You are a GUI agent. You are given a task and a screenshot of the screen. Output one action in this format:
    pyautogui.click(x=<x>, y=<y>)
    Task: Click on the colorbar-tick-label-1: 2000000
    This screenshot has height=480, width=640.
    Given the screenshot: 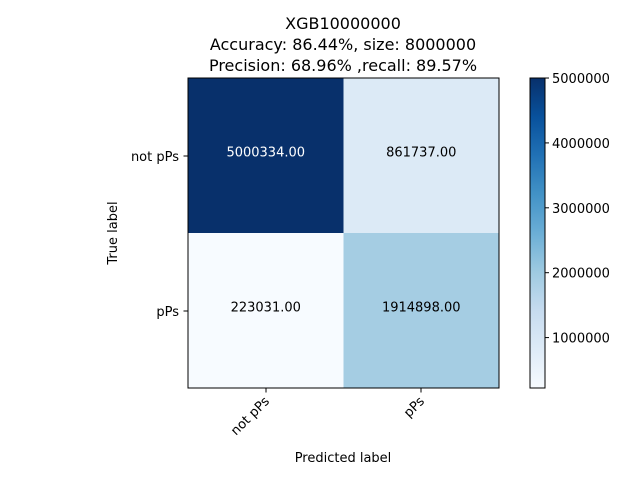 What is the action you would take?
    pyautogui.click(x=581, y=274)
    